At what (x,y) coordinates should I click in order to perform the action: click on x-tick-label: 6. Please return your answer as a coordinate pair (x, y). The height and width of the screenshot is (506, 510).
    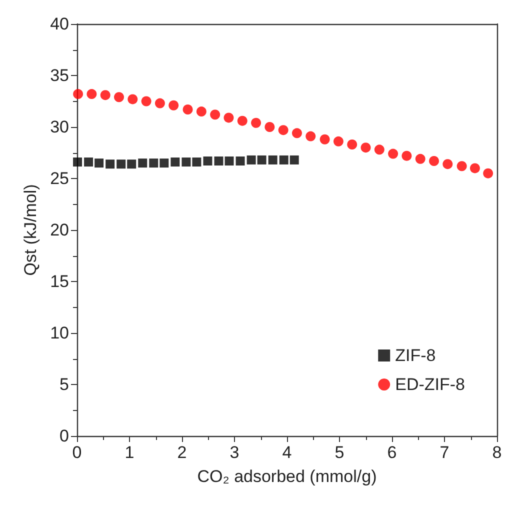
    Looking at the image, I should click on (392, 452).